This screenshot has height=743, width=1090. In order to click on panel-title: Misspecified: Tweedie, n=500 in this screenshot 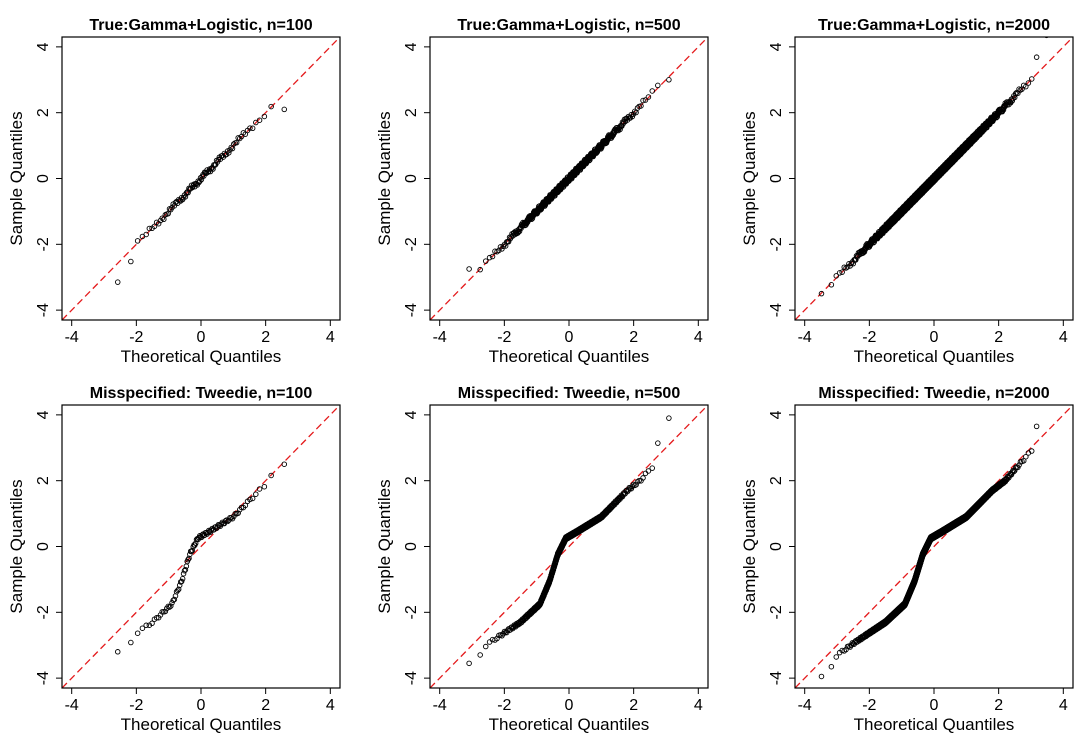, I will do `click(569, 393)`.